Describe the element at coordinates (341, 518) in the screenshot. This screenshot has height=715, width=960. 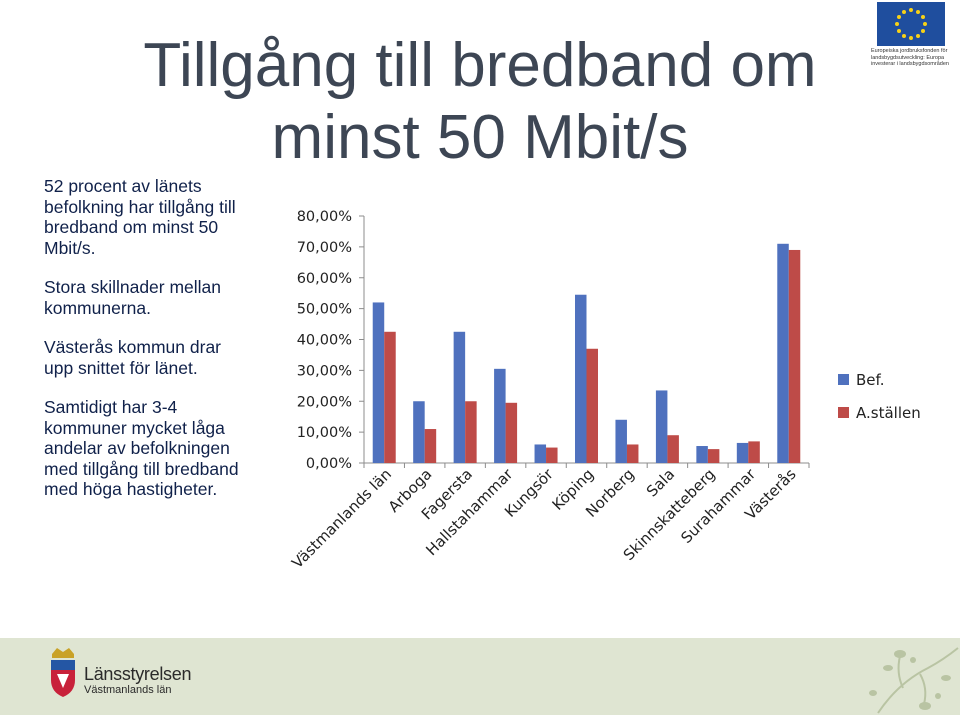
I see `category-label: Västmanlands län` at that location.